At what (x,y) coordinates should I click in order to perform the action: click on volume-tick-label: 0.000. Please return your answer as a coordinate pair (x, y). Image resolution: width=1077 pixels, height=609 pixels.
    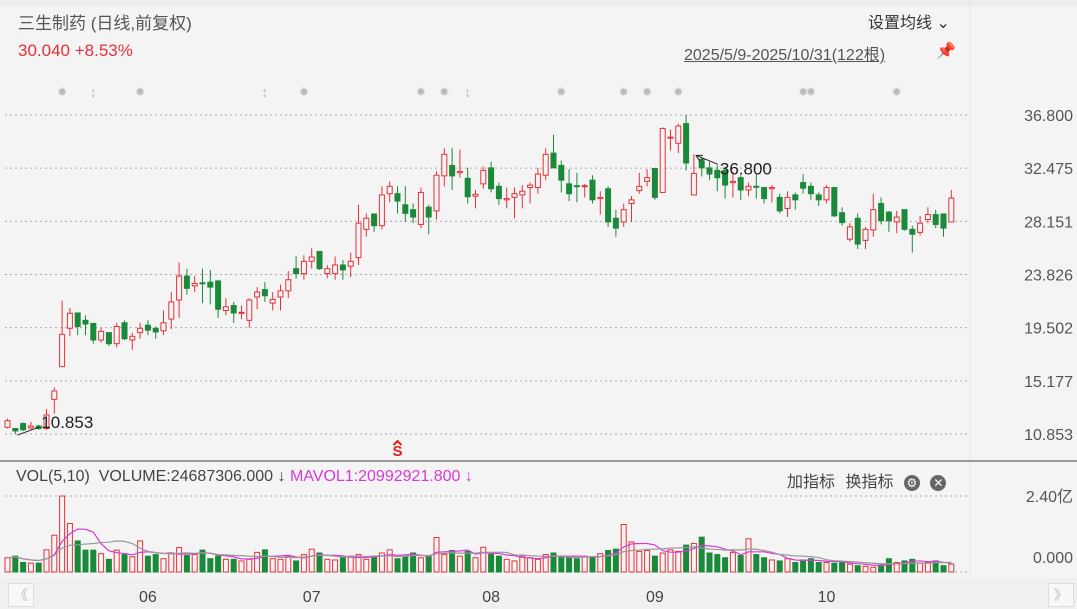
    Looking at the image, I should click on (1053, 558).